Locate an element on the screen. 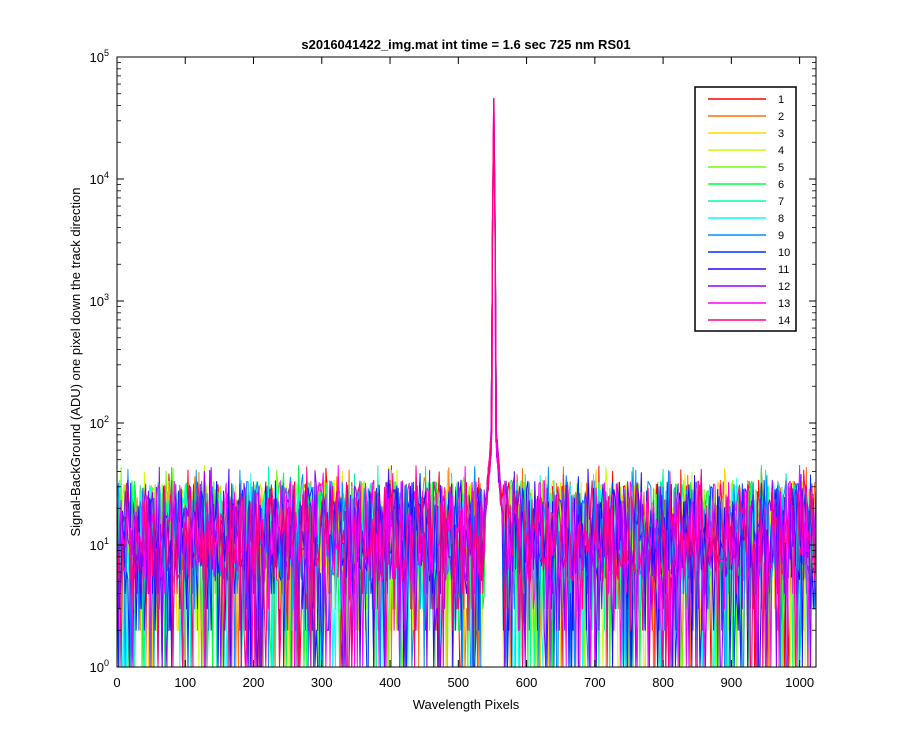 The image size is (900, 755). y-tick-label: 10² is located at coordinates (99, 422).